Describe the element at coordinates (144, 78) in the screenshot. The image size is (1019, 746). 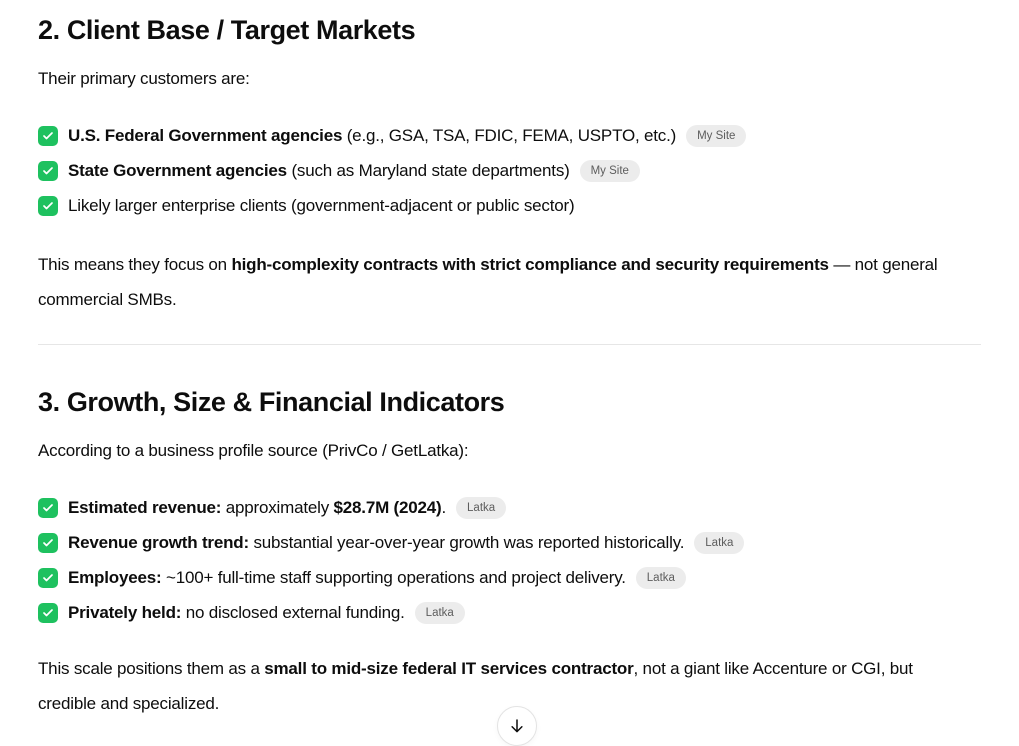
I see `section-intro: Their primary customers are:` at that location.